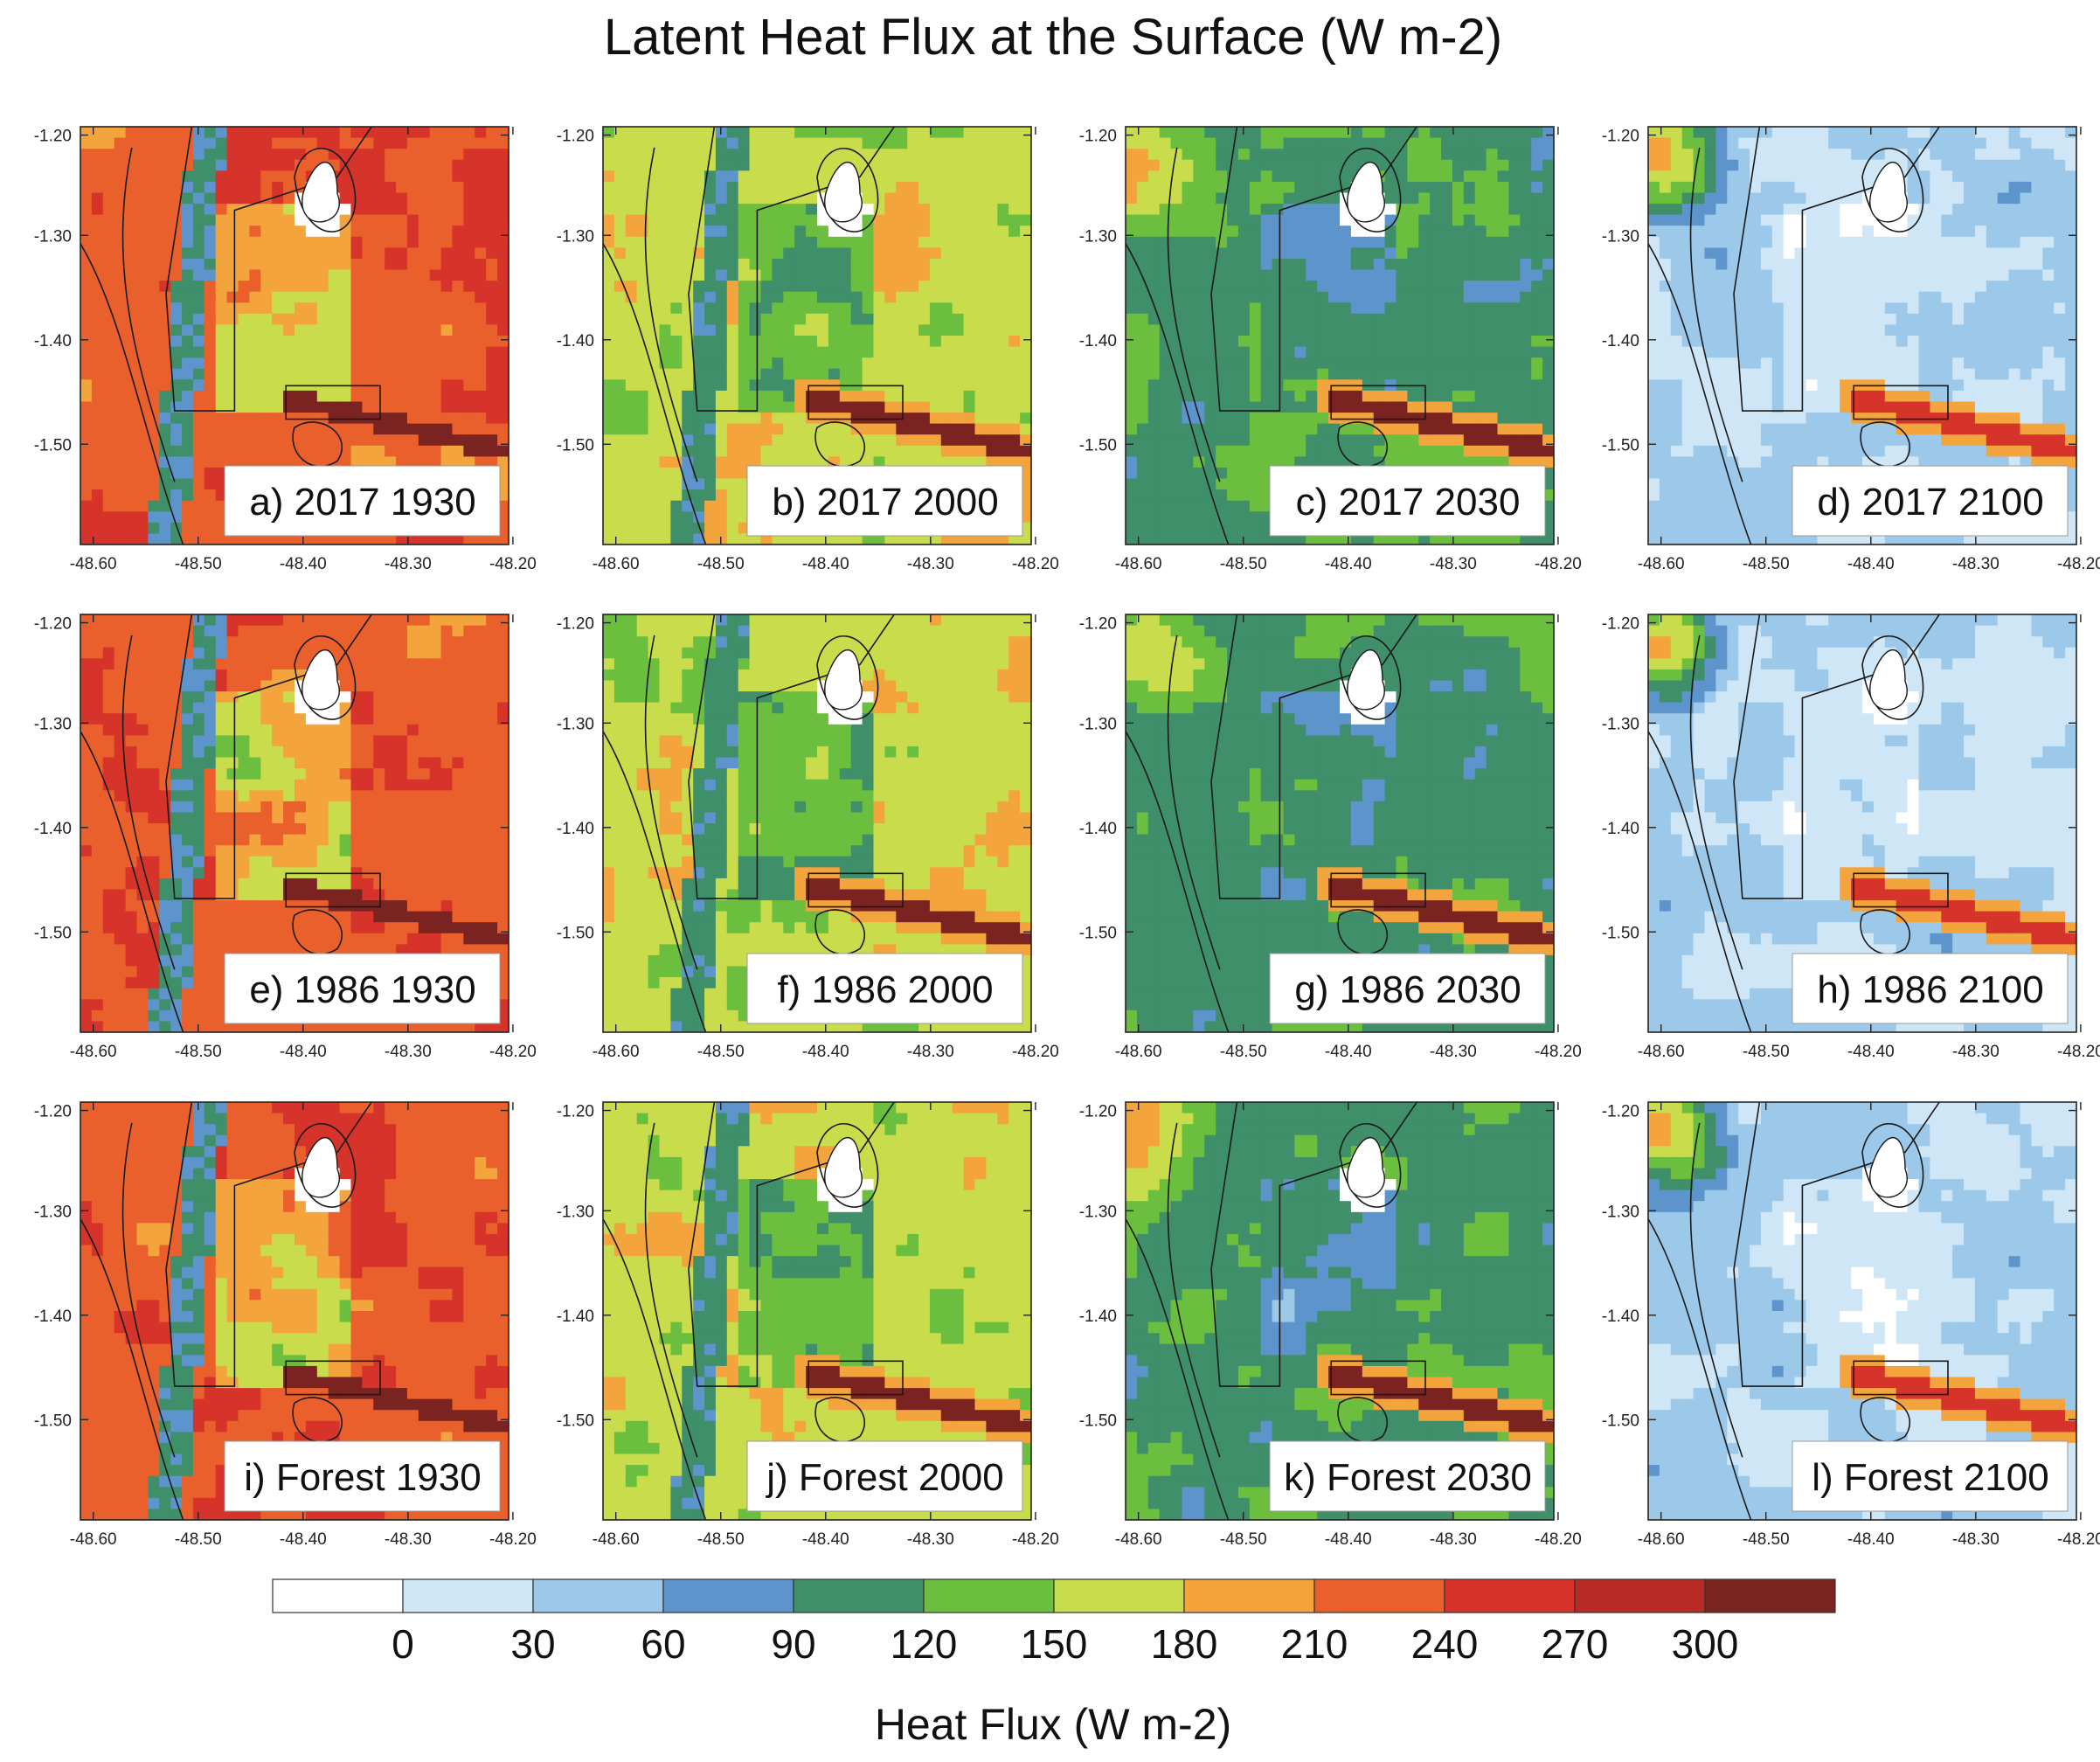  What do you see at coordinates (1445, 1644) in the screenshot?
I see `colorbar-tick-label: 240` at bounding box center [1445, 1644].